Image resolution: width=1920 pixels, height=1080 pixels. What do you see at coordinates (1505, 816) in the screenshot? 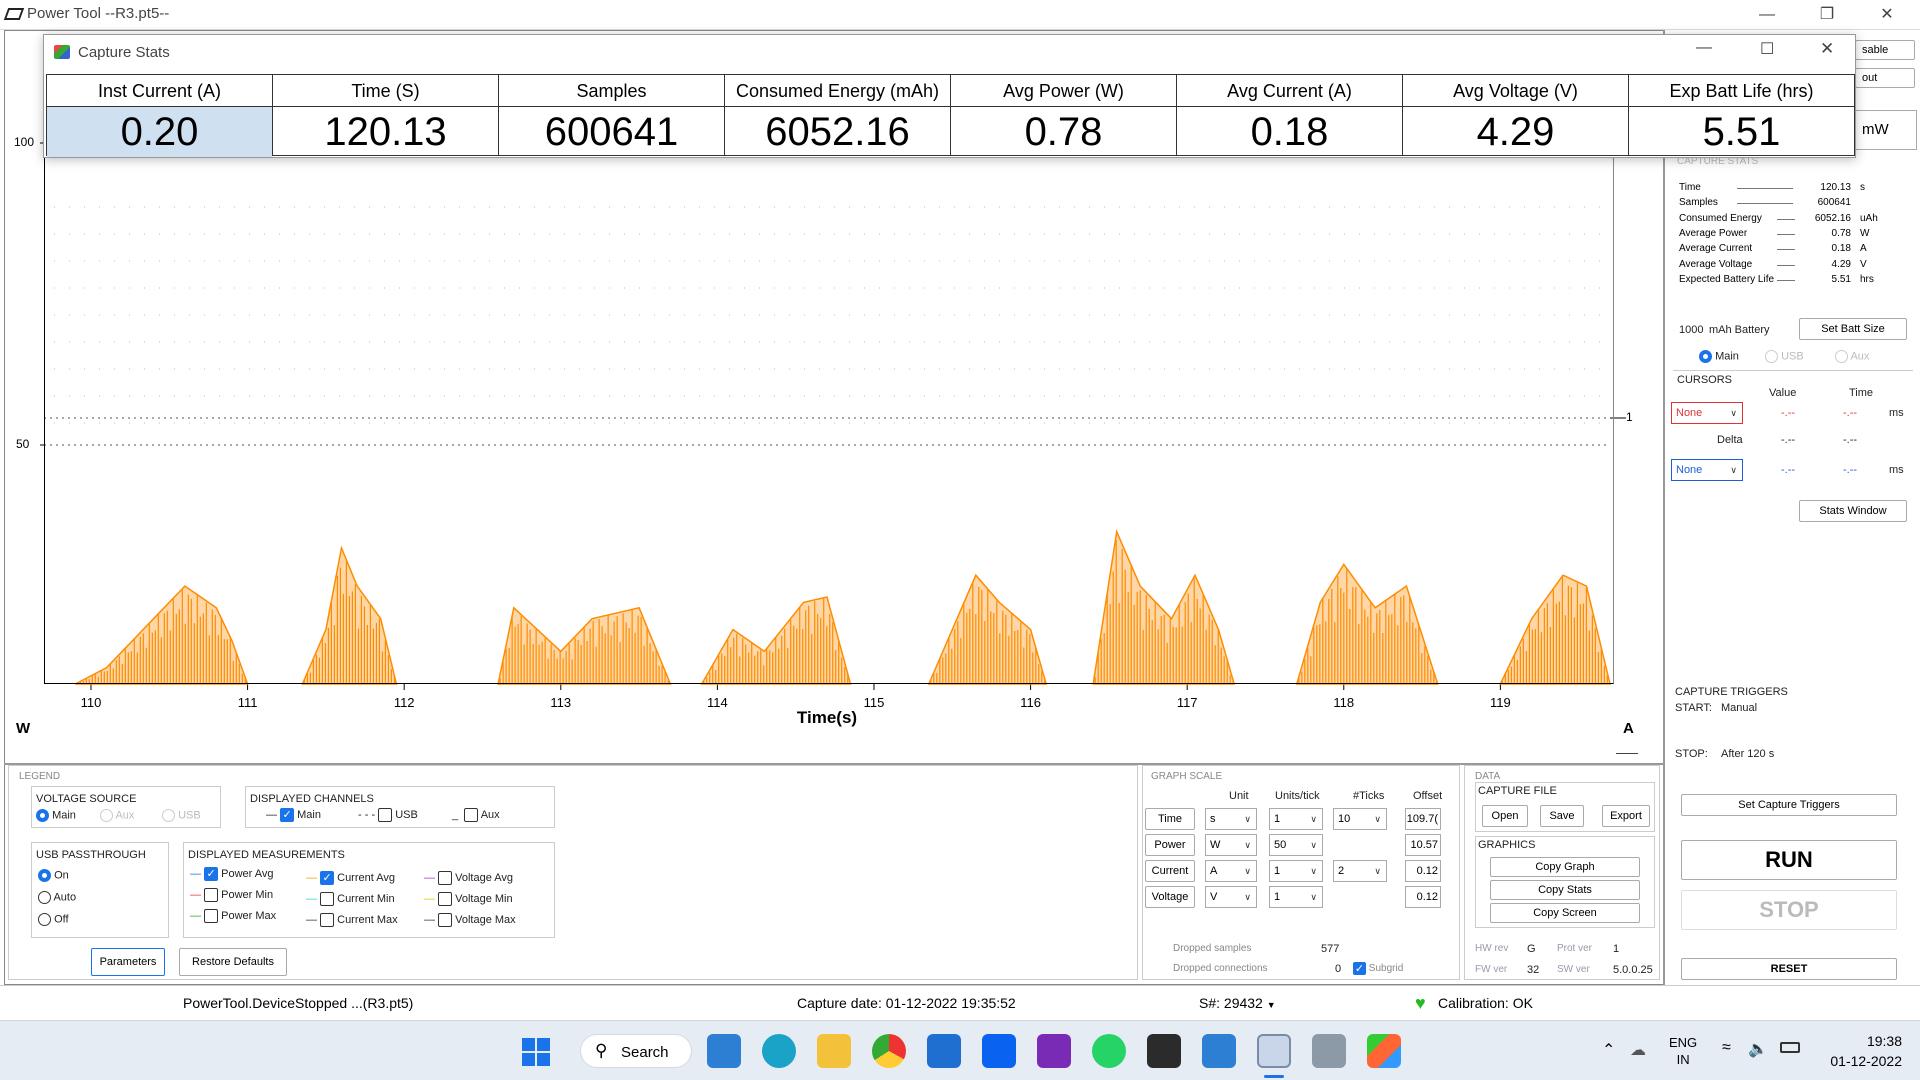
I see `open-button: Open` at bounding box center [1505, 816].